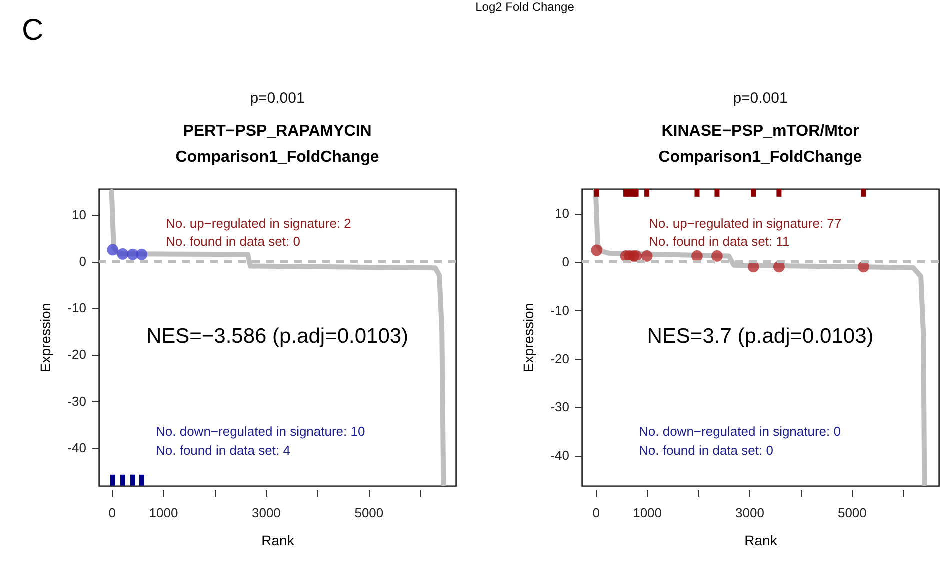 The image size is (946, 567). Describe the element at coordinates (740, 431) in the screenshot. I see `annotation: No. down−regulated in signature: 0` at that location.